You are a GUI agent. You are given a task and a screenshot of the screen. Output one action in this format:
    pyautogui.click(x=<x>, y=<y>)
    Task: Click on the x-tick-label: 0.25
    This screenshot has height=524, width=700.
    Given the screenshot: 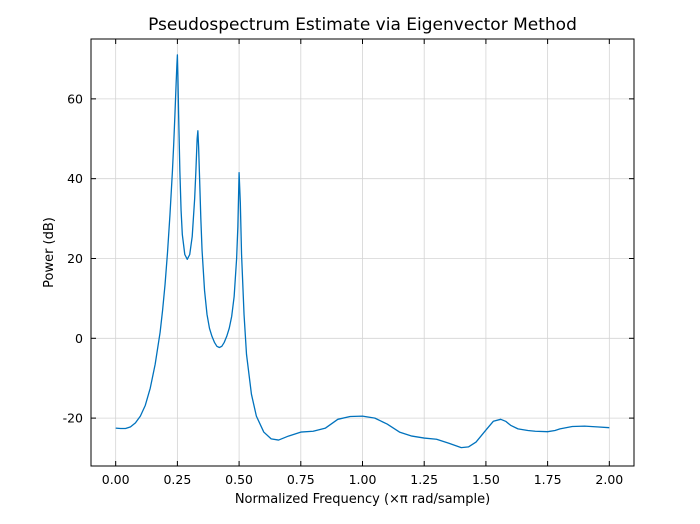 What is the action you would take?
    pyautogui.click(x=177, y=479)
    